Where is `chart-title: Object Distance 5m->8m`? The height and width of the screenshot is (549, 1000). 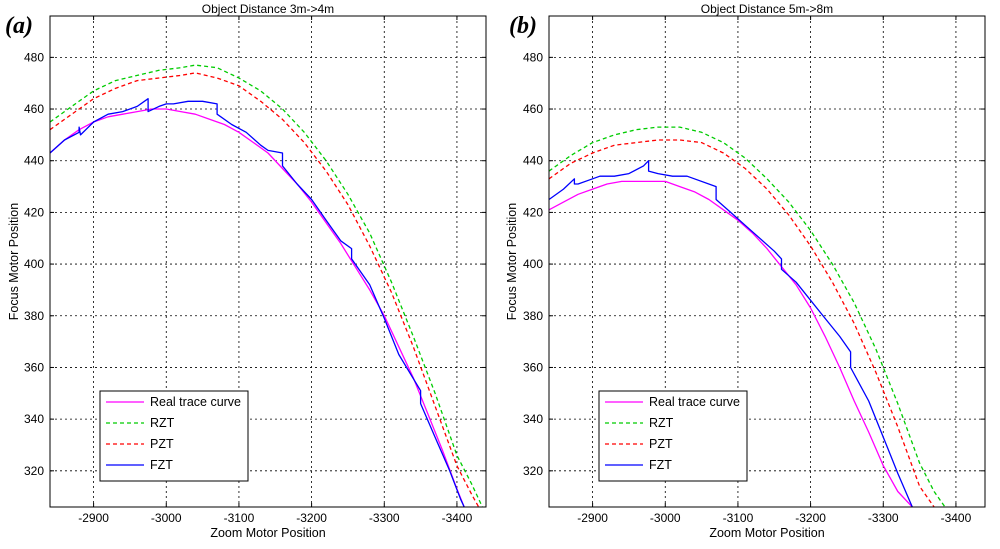 chart-title: Object Distance 5m->8m is located at coordinates (767, 9).